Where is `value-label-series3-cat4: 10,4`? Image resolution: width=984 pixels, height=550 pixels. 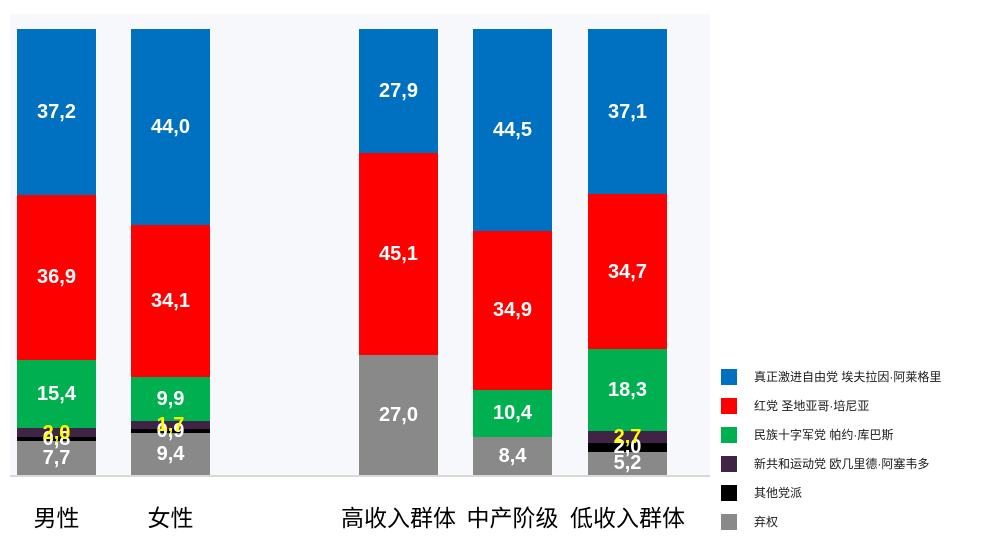
value-label-series3-cat4: 10,4 is located at coordinates (512, 413).